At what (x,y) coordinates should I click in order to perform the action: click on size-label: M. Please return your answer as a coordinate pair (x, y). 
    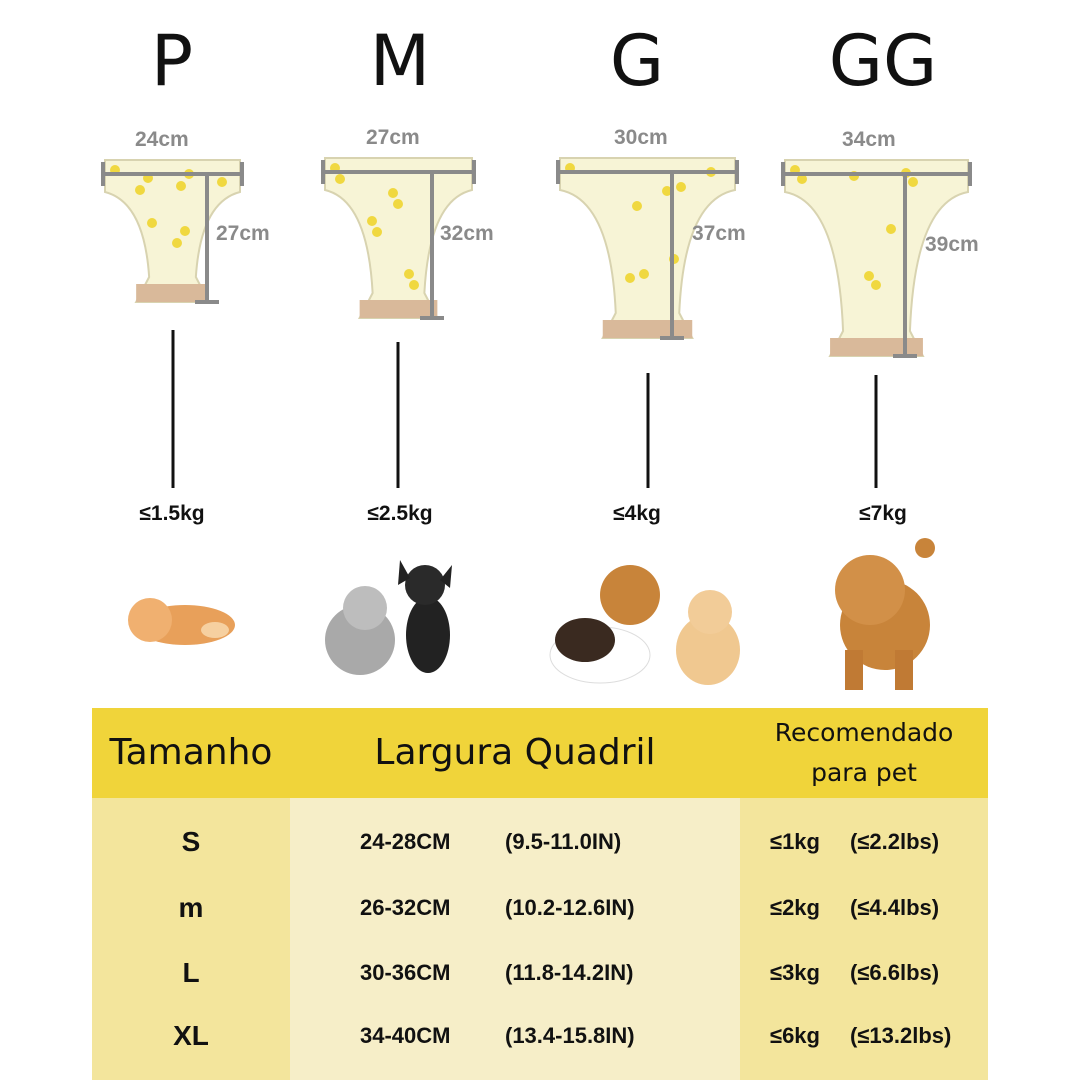
    Looking at the image, I should click on (400, 61).